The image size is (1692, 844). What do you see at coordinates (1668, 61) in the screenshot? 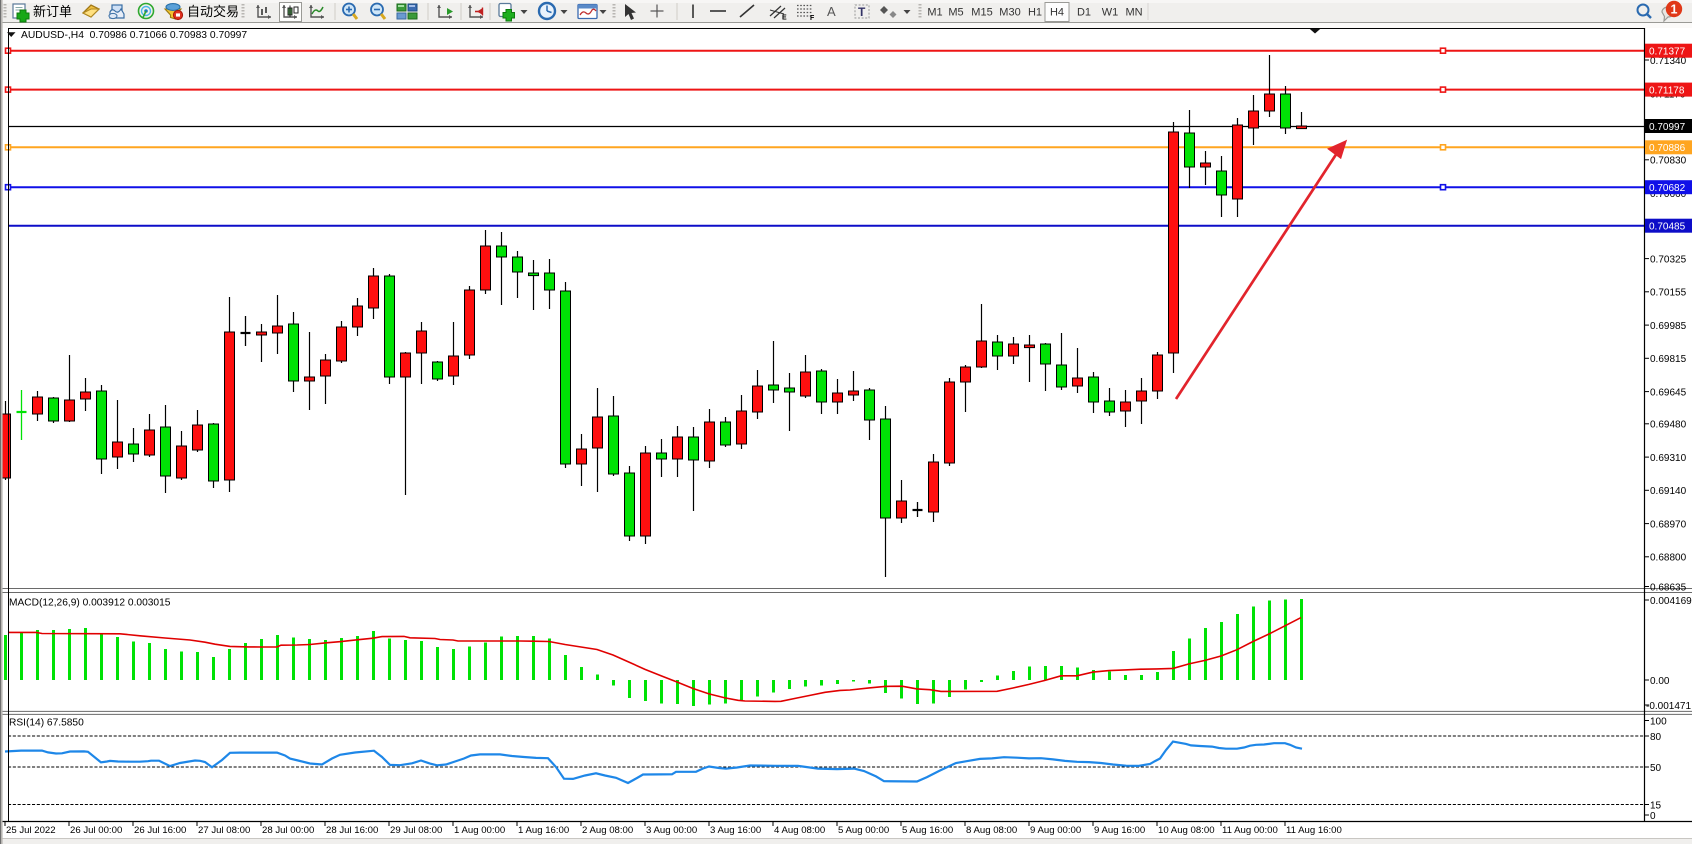
I see `svg-text: 0.71340` at bounding box center [1668, 61].